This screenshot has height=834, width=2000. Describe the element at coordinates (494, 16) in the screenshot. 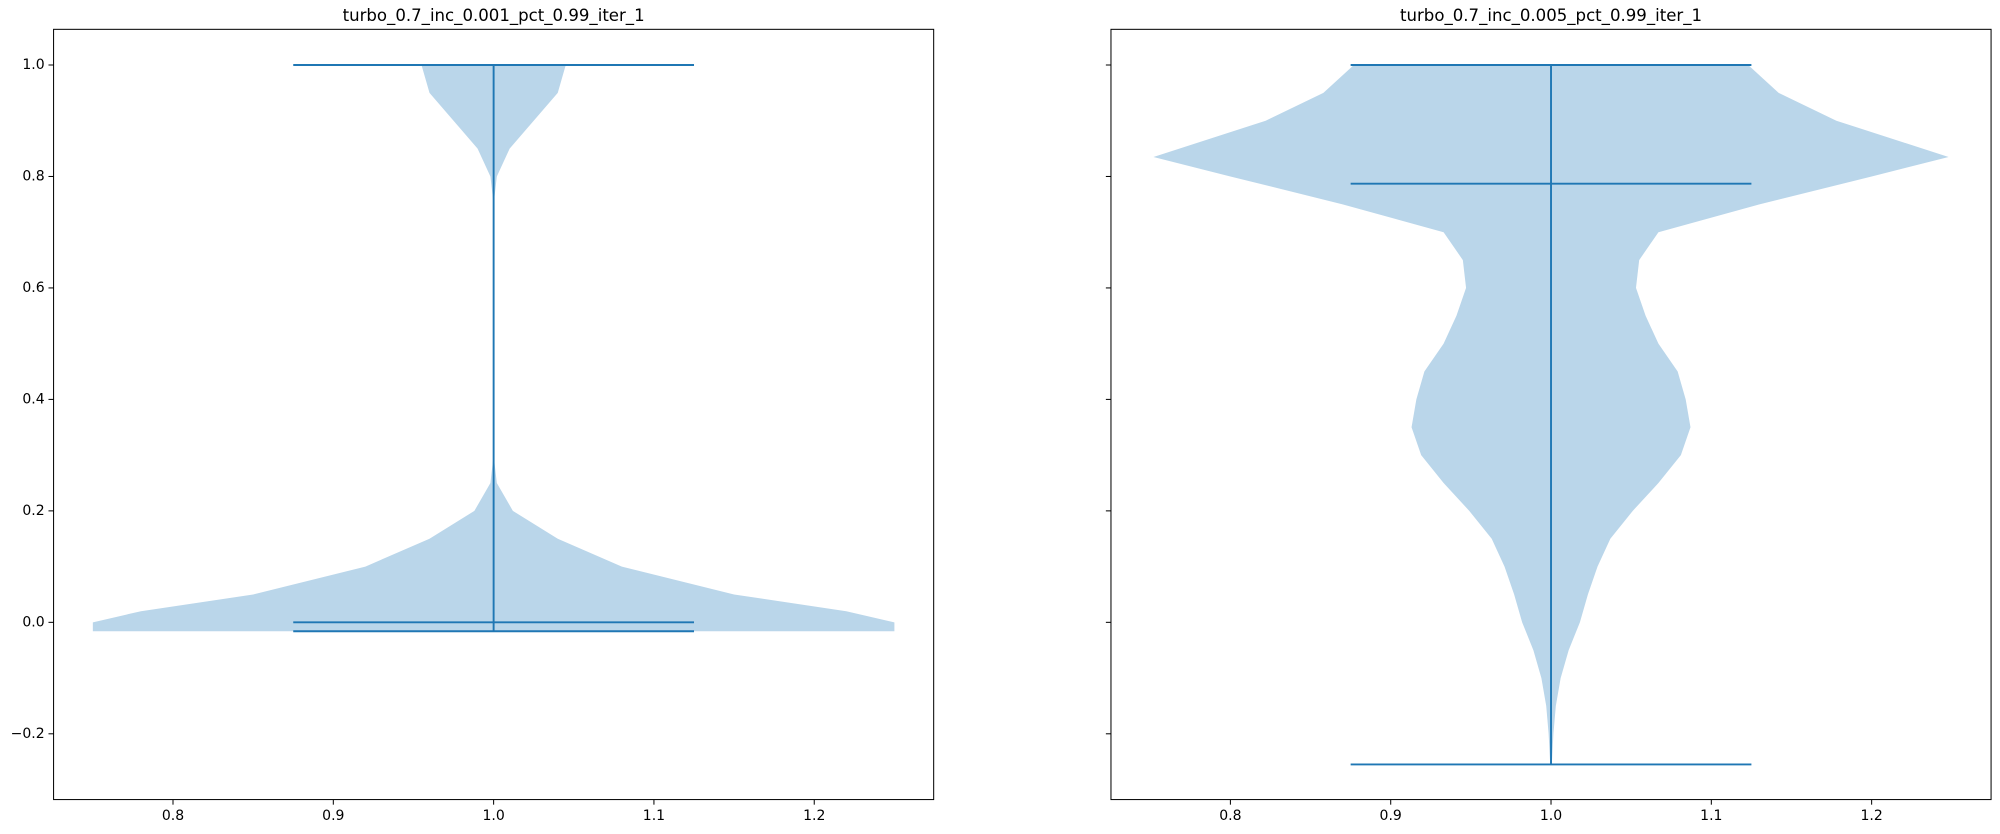

I see `chart-title: turbo_0.7_inc_0.001_pct_0.99_iter_1` at that location.